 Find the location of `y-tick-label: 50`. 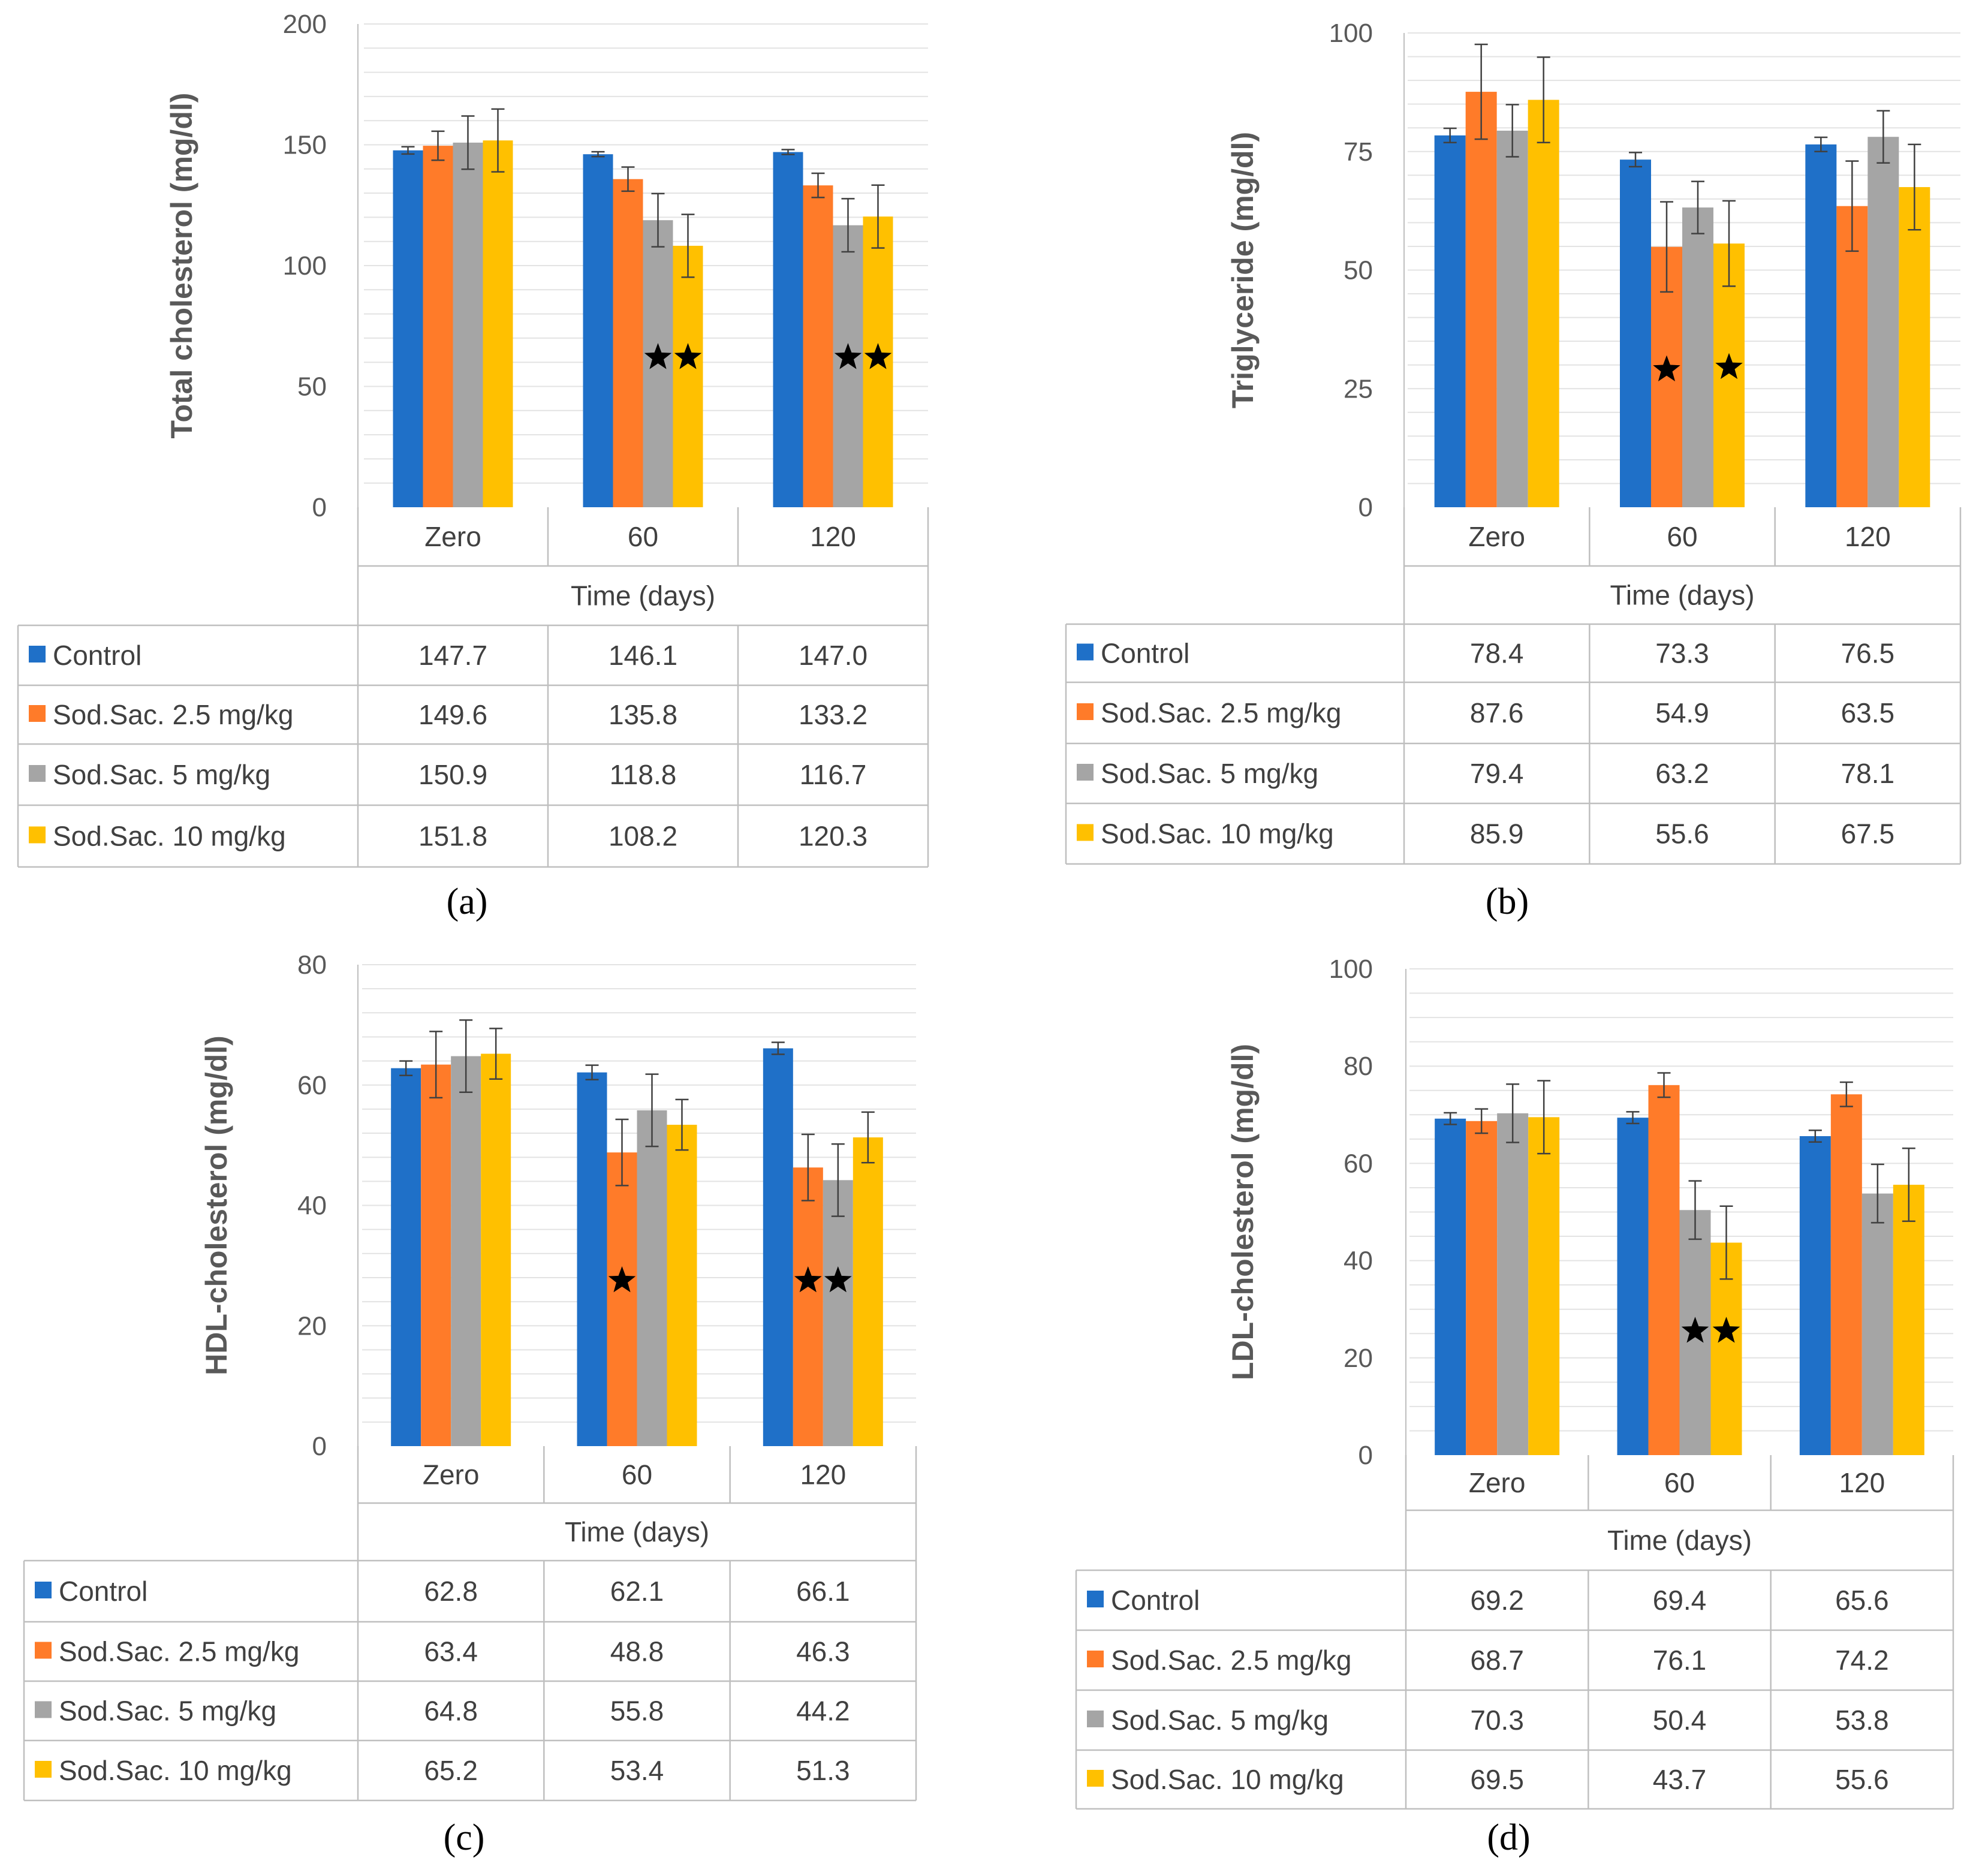

y-tick-label: 50 is located at coordinates (312, 387).